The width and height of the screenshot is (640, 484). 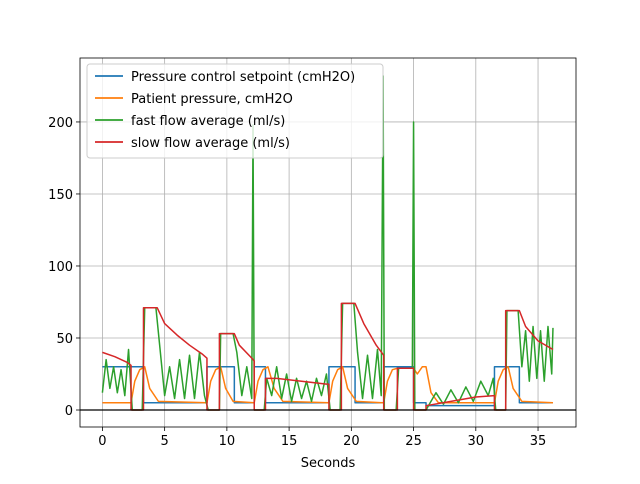 I want to click on x-tick-label: 5, so click(x=164, y=441).